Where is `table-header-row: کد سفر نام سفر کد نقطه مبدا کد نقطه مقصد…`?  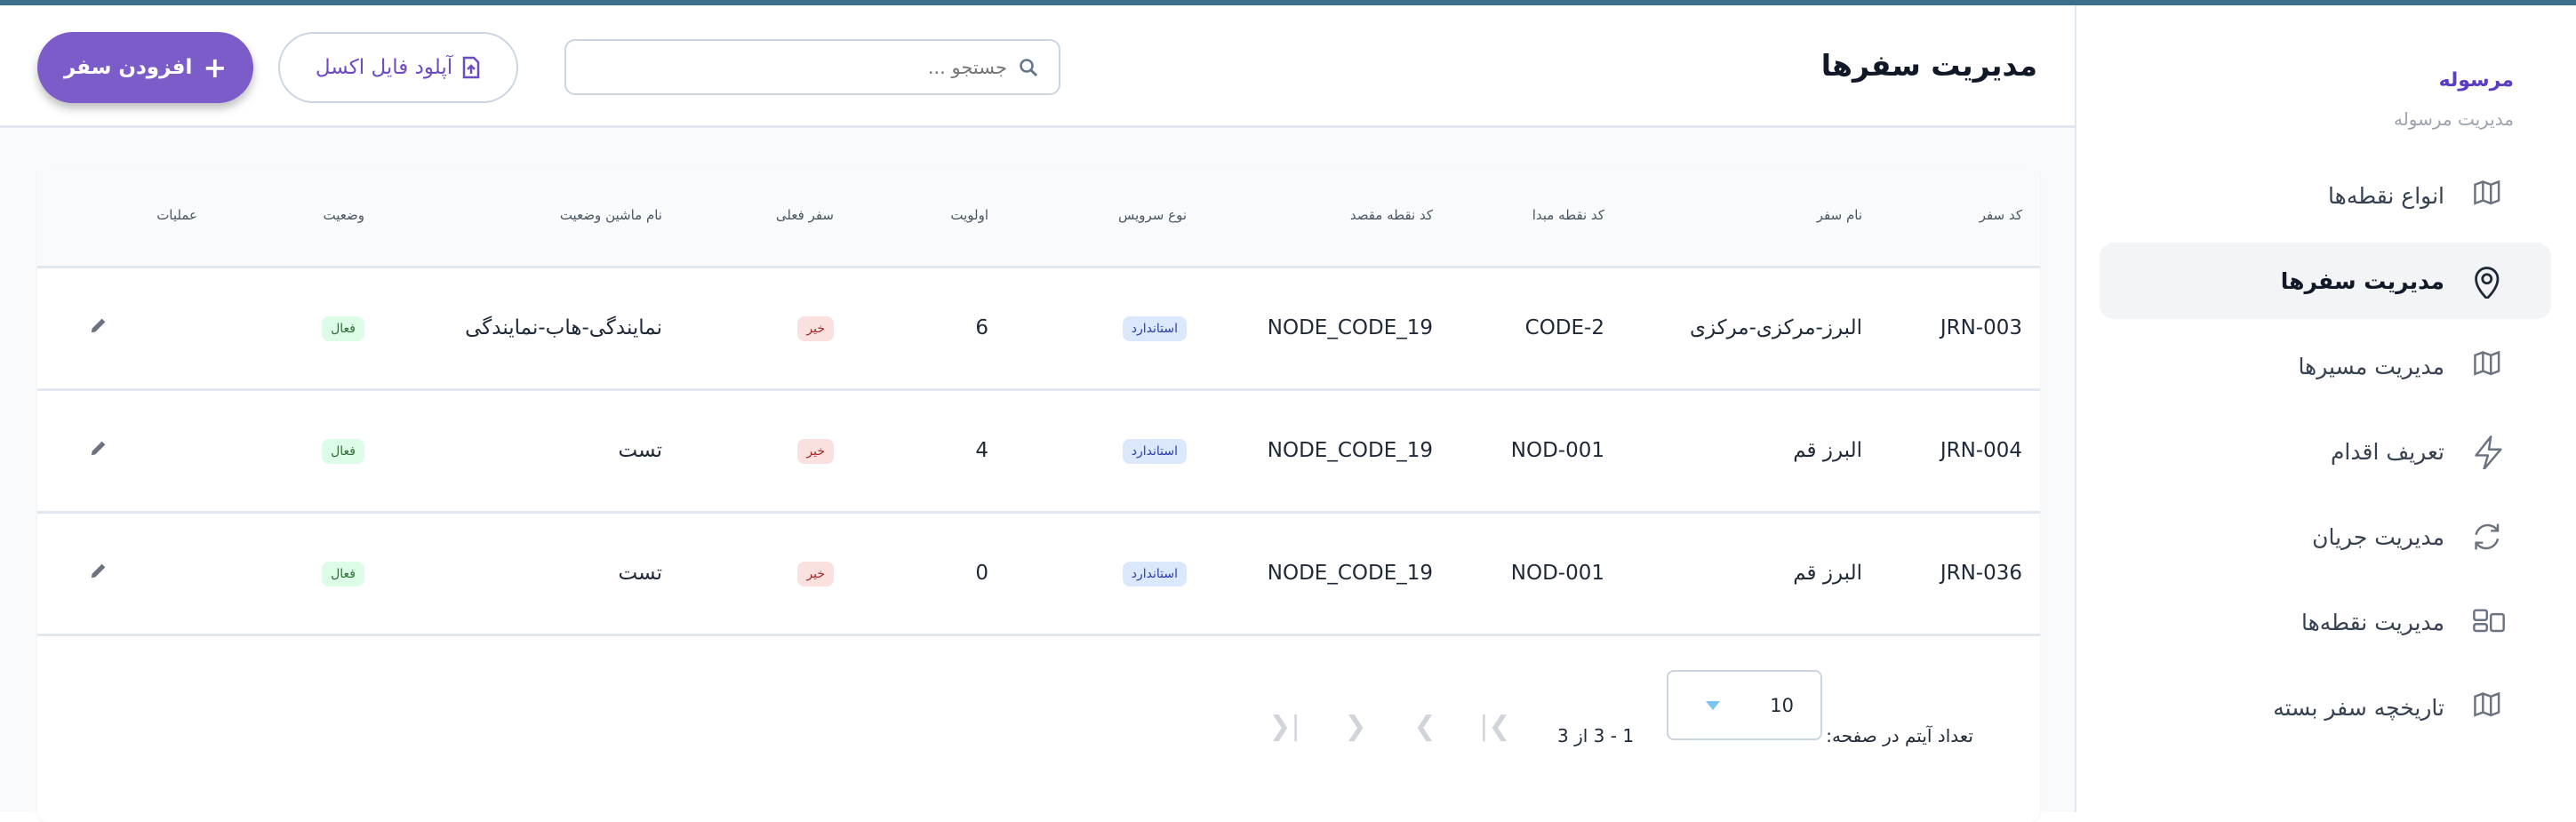 table-header-row: کد سفر نام سفر کد نقطه مبدا کد نقطه مقصد… is located at coordinates (1038, 216).